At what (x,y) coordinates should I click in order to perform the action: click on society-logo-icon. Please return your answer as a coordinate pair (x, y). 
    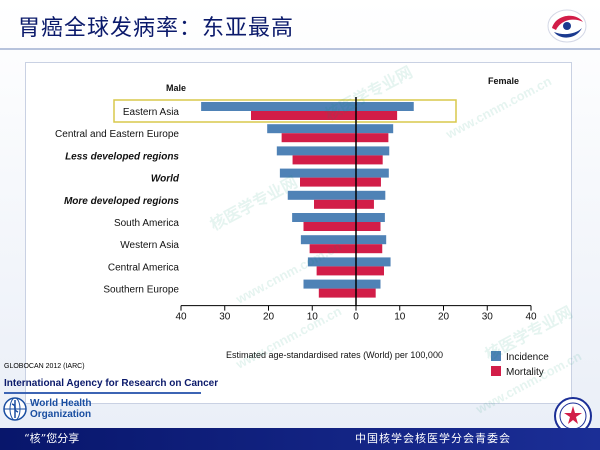
    Looking at the image, I should click on (567, 26).